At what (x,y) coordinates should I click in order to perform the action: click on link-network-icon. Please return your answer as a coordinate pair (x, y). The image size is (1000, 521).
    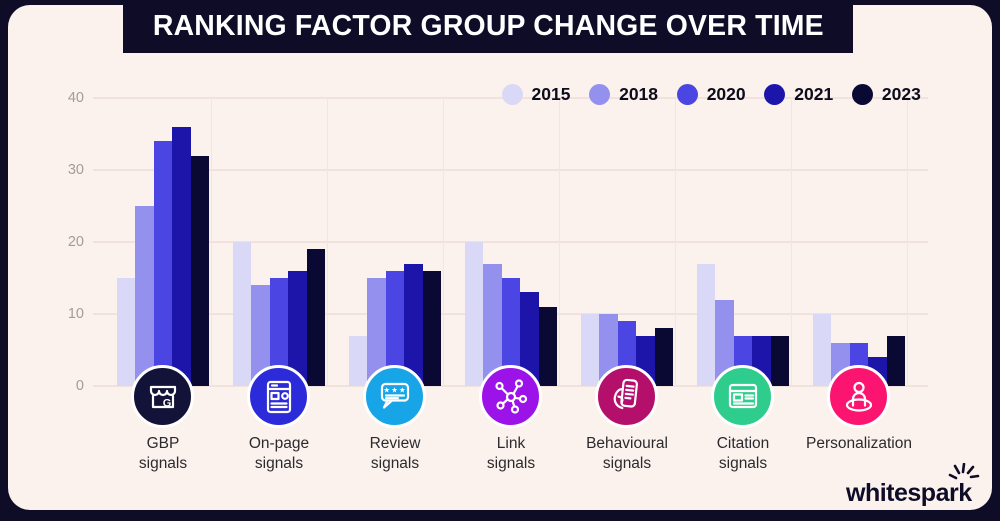
    Looking at the image, I should click on (510, 396).